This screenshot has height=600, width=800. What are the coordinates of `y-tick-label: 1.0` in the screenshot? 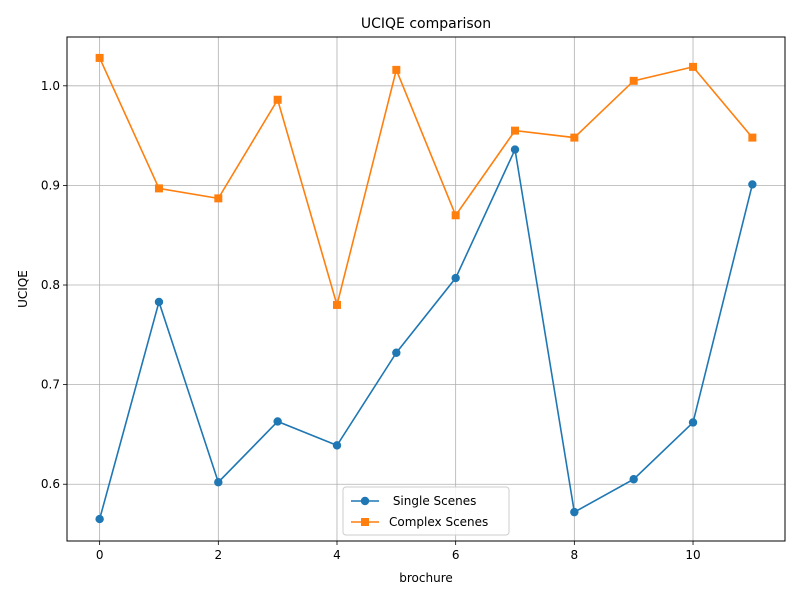 It's located at (50, 86).